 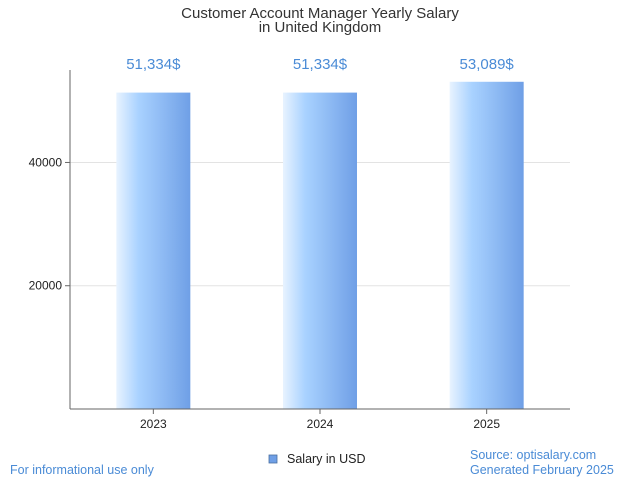 I want to click on bar-2024, so click(x=320, y=251).